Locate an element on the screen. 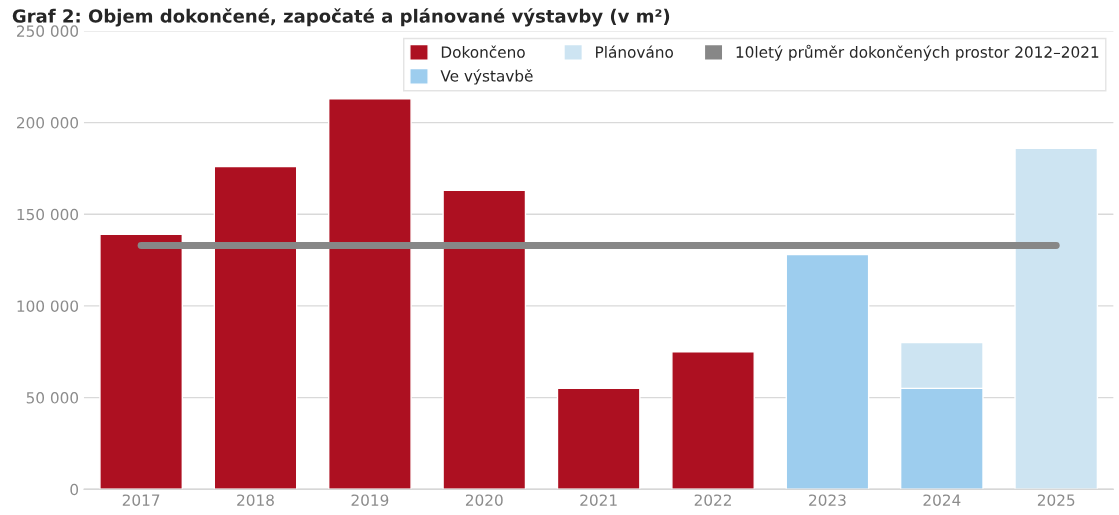 This screenshot has width=1119, height=515. y-tick-label: 150 000 is located at coordinates (48, 214).